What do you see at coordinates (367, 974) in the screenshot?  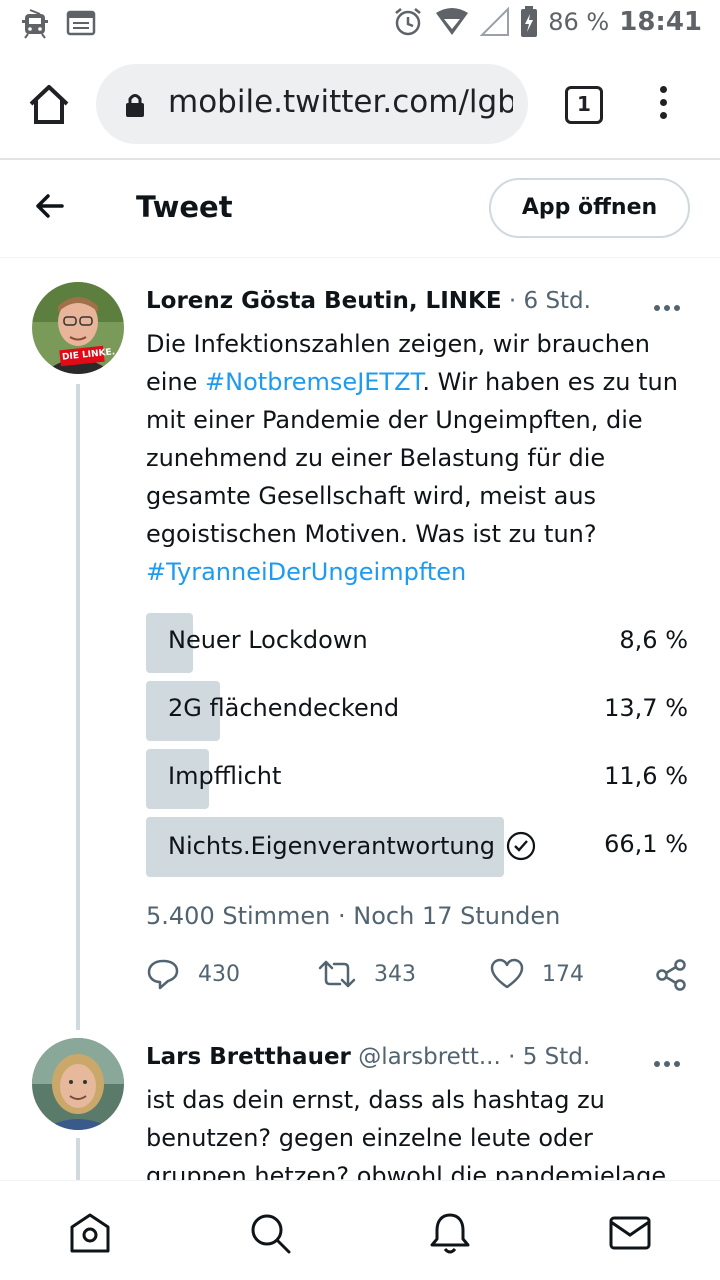 I see `retweet-button: 343` at bounding box center [367, 974].